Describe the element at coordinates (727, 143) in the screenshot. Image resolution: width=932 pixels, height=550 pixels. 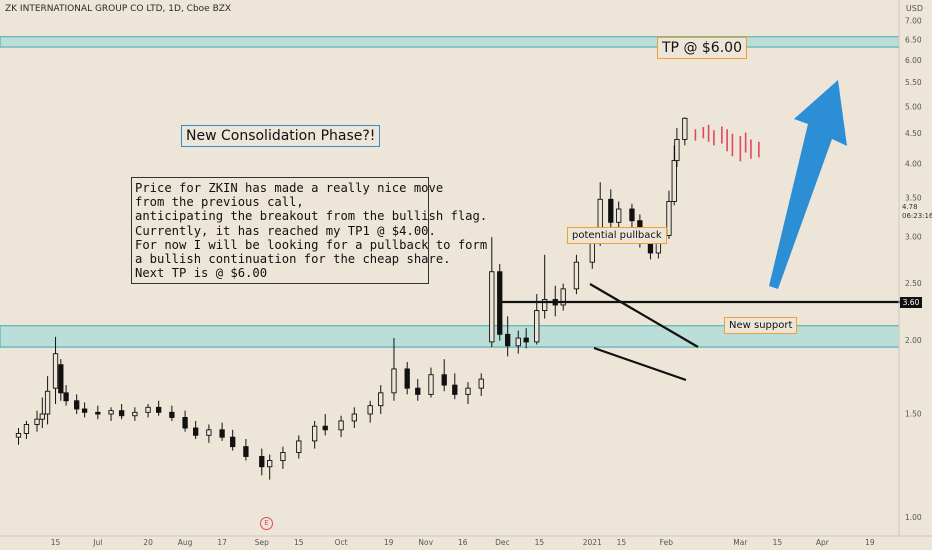
I see `projection-layer` at that location.